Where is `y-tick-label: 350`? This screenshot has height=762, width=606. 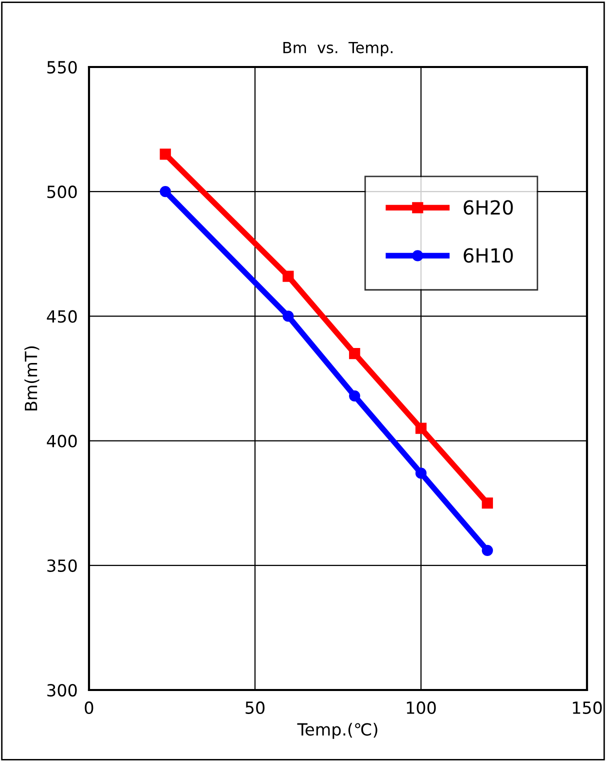
y-tick-label: 350 is located at coordinates (62, 565).